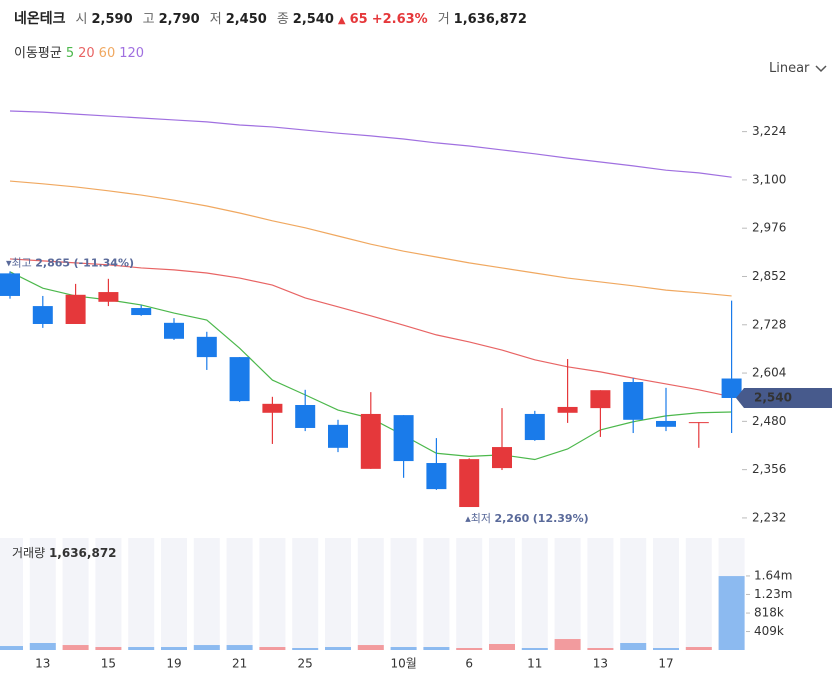 The width and height of the screenshot is (832, 676). I want to click on change-percent: +2.63%, so click(399, 19).